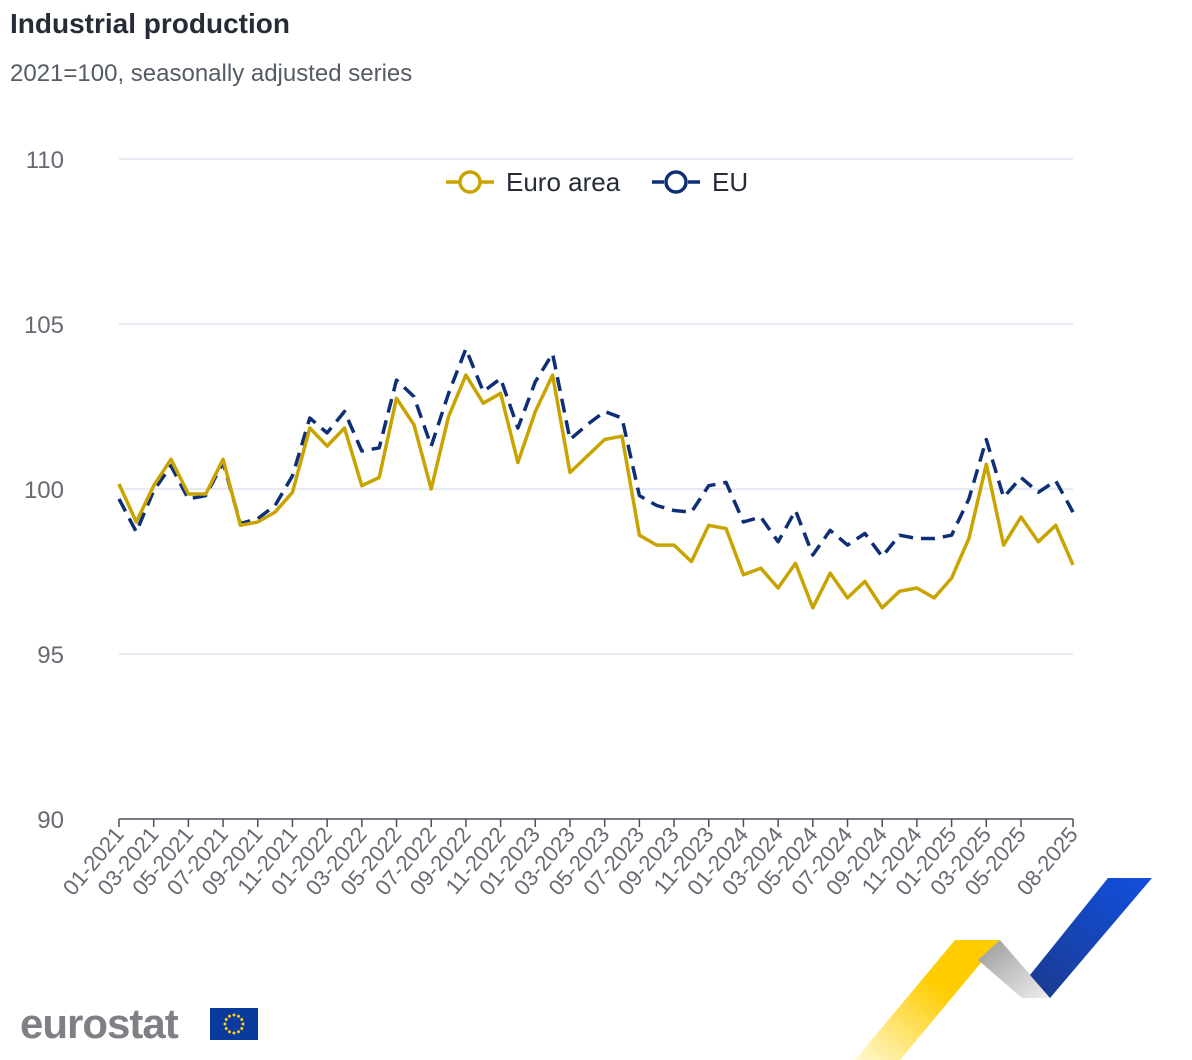 Image resolution: width=1192 pixels, height=1060 pixels. I want to click on y-tick-label: 105, so click(44, 325).